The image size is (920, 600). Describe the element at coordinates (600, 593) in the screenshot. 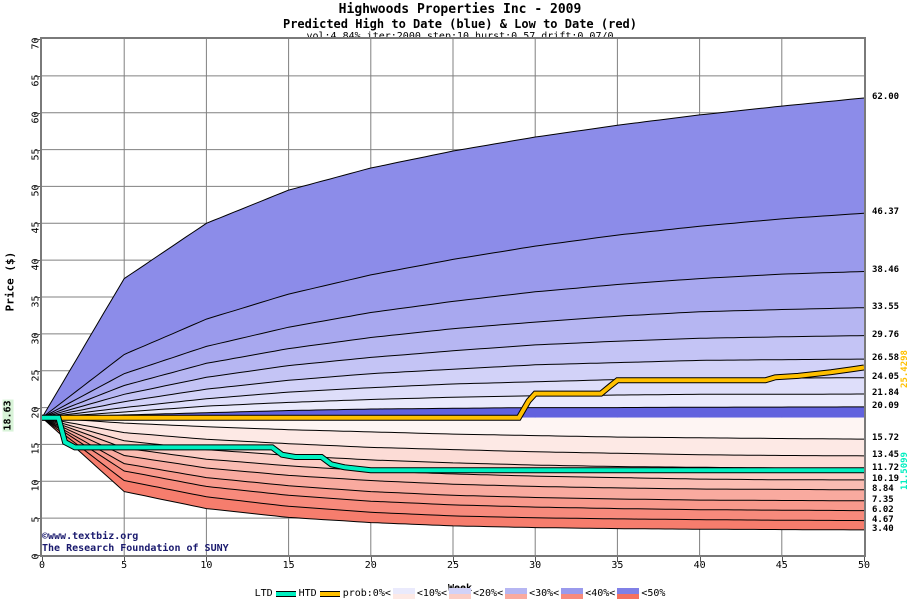

I see `legend-band-label: <40%<` at that location.